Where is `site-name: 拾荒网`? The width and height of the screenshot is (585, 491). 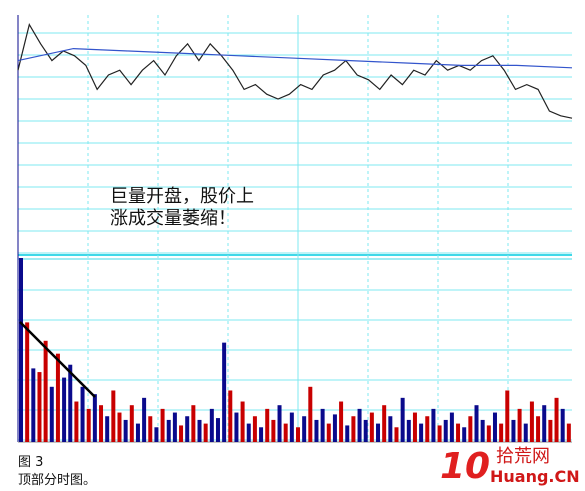
site-name: 拾荒网 is located at coordinates (523, 456).